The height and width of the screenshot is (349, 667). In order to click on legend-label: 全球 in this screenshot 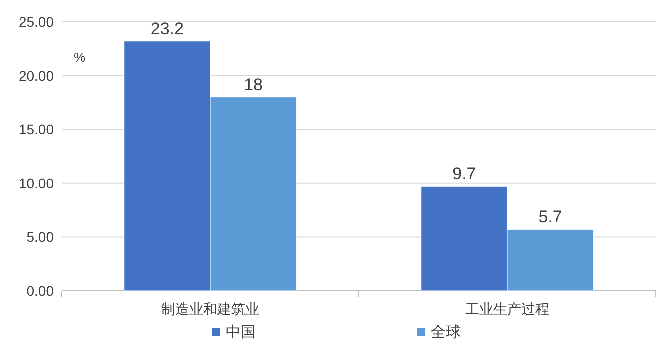, I will do `click(446, 332)`.